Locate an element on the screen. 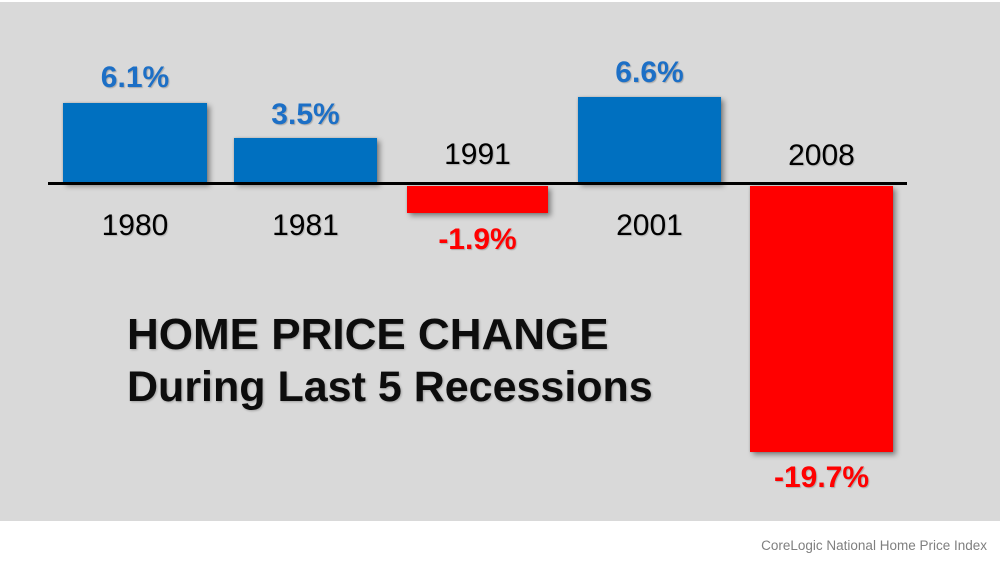 The width and height of the screenshot is (1000, 563). value-label-2001: 6.6% is located at coordinates (649, 72).